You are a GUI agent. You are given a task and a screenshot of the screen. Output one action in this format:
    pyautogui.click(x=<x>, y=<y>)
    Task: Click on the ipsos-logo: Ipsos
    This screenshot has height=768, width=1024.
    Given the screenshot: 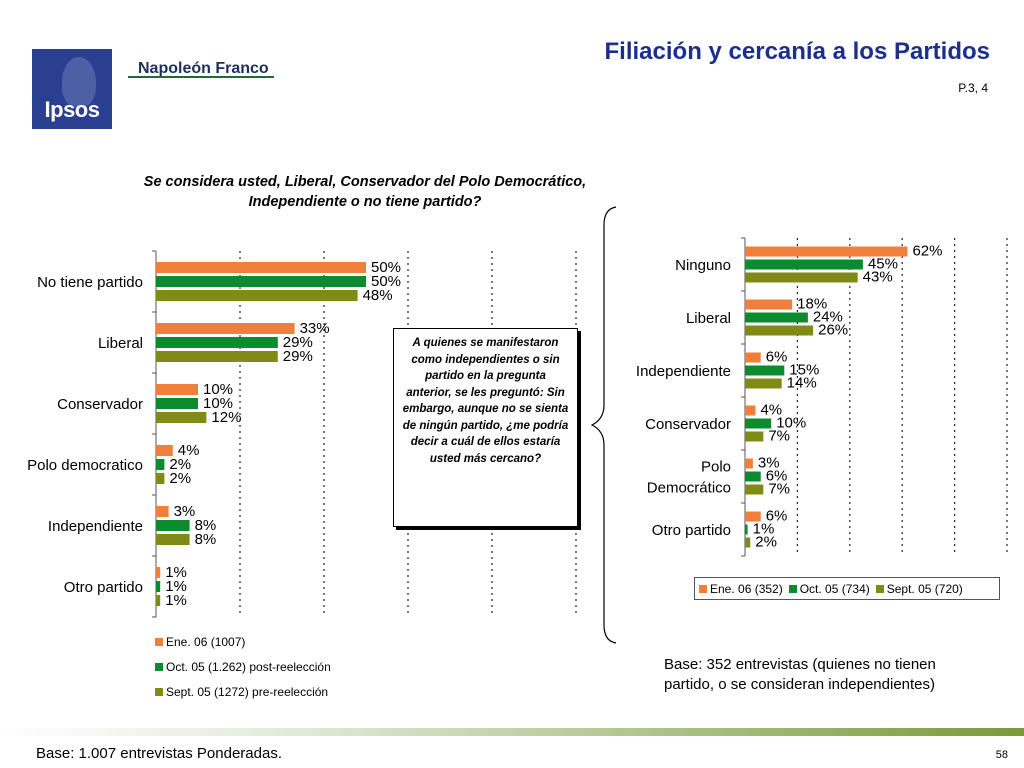 What is the action you would take?
    pyautogui.click(x=72, y=89)
    